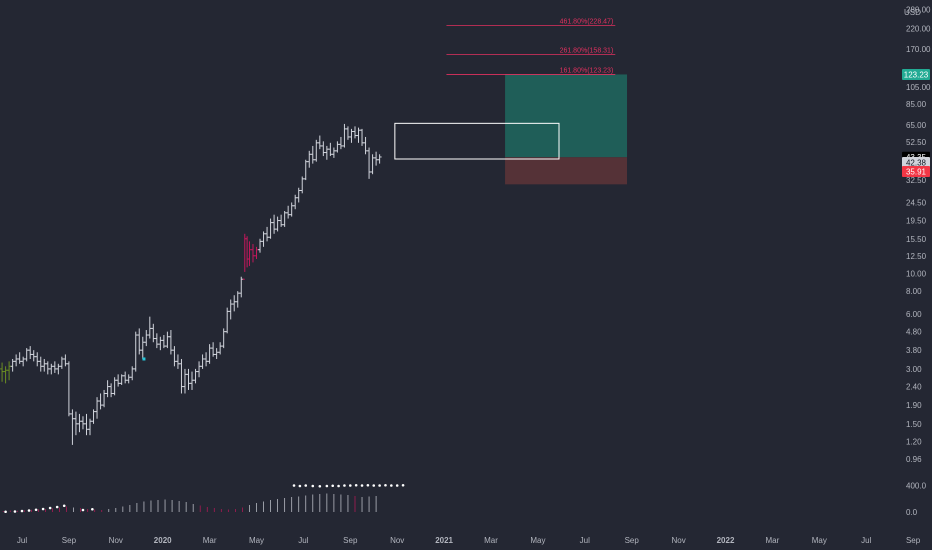  Describe the element at coordinates (444, 540) in the screenshot. I see `time-tick-label: 2021` at that location.